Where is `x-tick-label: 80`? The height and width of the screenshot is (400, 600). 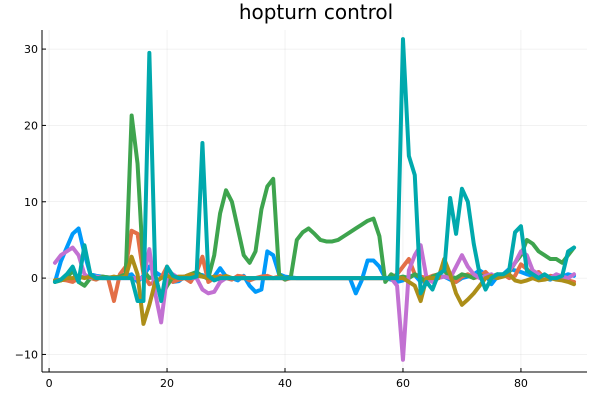
x-tick-label: 80 is located at coordinates (521, 383).